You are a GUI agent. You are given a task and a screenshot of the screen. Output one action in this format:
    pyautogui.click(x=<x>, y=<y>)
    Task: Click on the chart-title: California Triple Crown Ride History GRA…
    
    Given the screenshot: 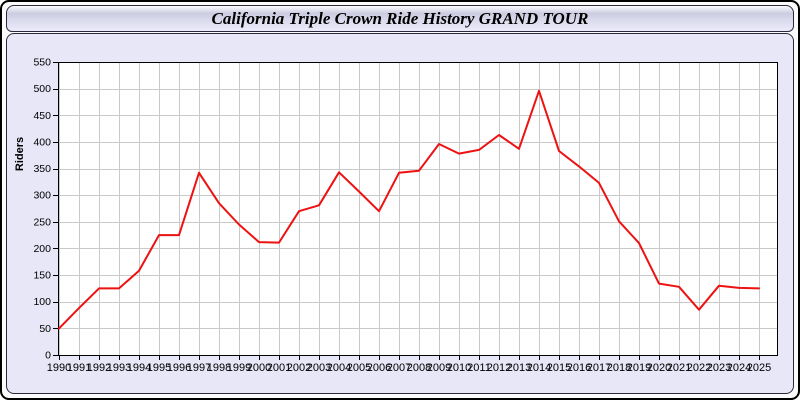 What is the action you would take?
    pyautogui.click(x=400, y=18)
    